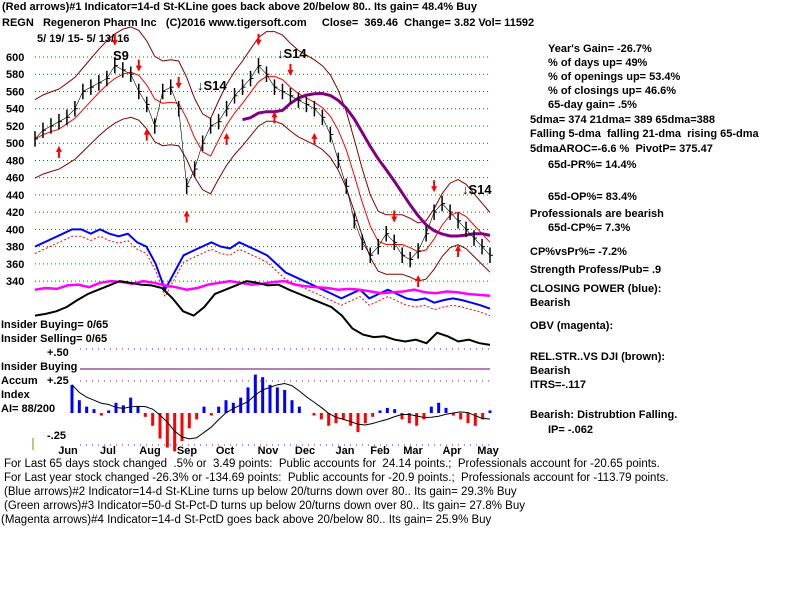  I want to click on insider-buying-label: Insider Buying, so click(39, 367).